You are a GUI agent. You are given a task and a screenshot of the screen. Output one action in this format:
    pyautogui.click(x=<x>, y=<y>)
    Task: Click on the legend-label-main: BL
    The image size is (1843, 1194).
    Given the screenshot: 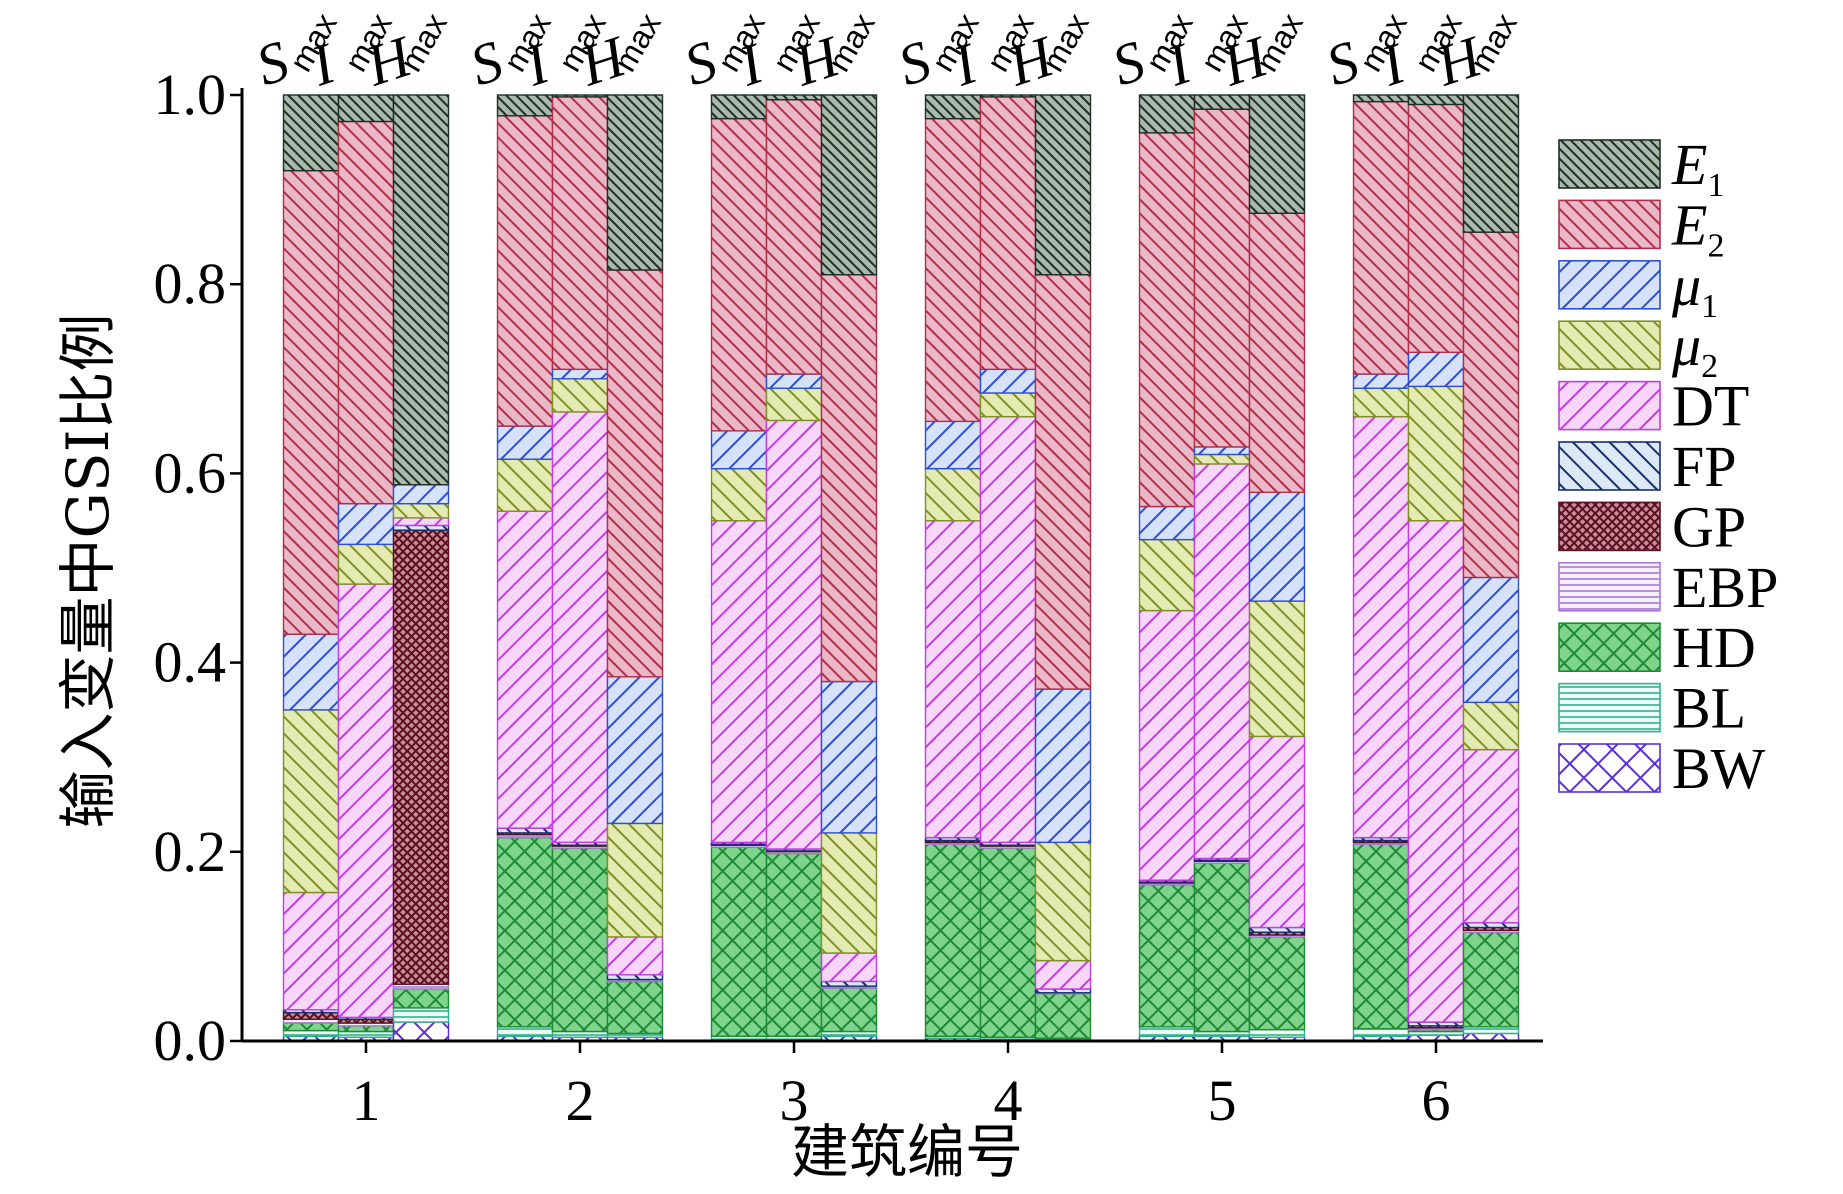 What is the action you would take?
    pyautogui.click(x=1709, y=708)
    